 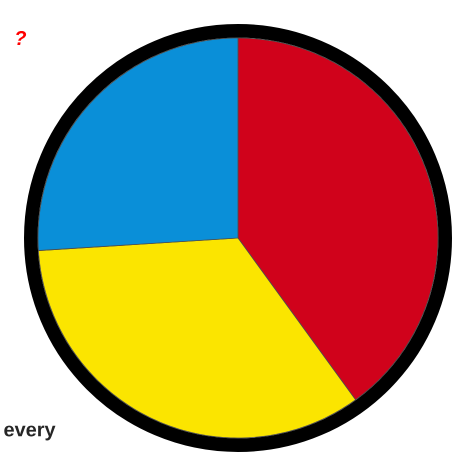 What do you see at coordinates (21, 38) in the screenshot?
I see `chart-title: ?` at bounding box center [21, 38].